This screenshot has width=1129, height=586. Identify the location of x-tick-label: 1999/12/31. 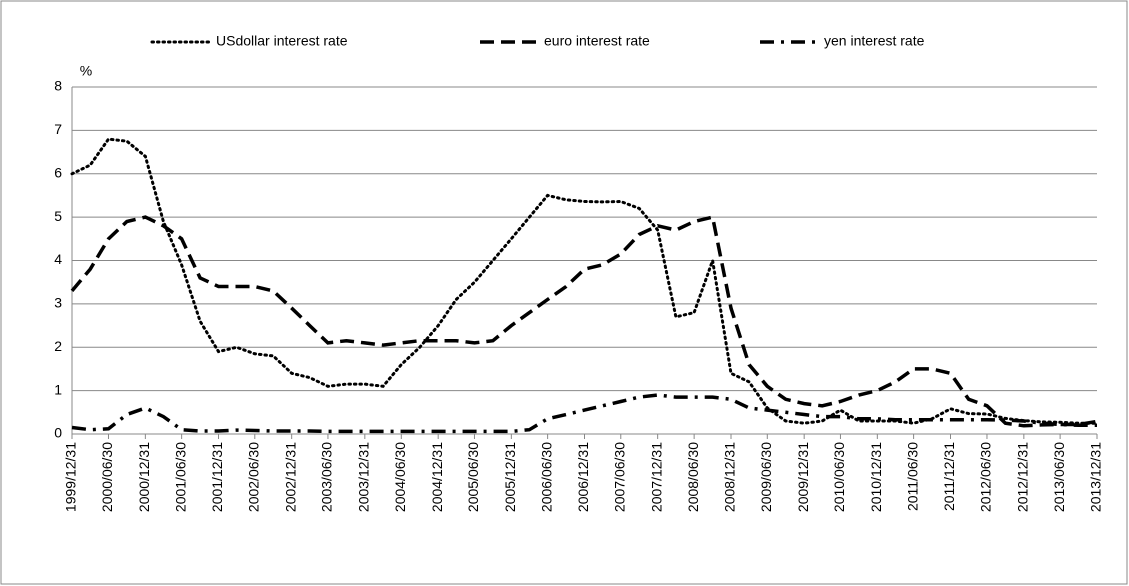
(71, 477).